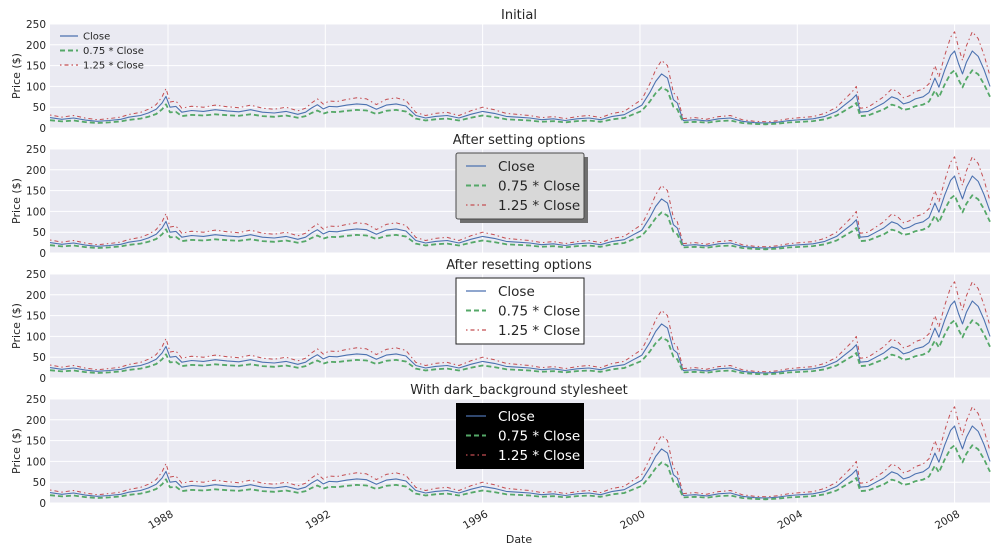  What do you see at coordinates (519, 15) in the screenshot?
I see `panel-title: Initial` at bounding box center [519, 15].